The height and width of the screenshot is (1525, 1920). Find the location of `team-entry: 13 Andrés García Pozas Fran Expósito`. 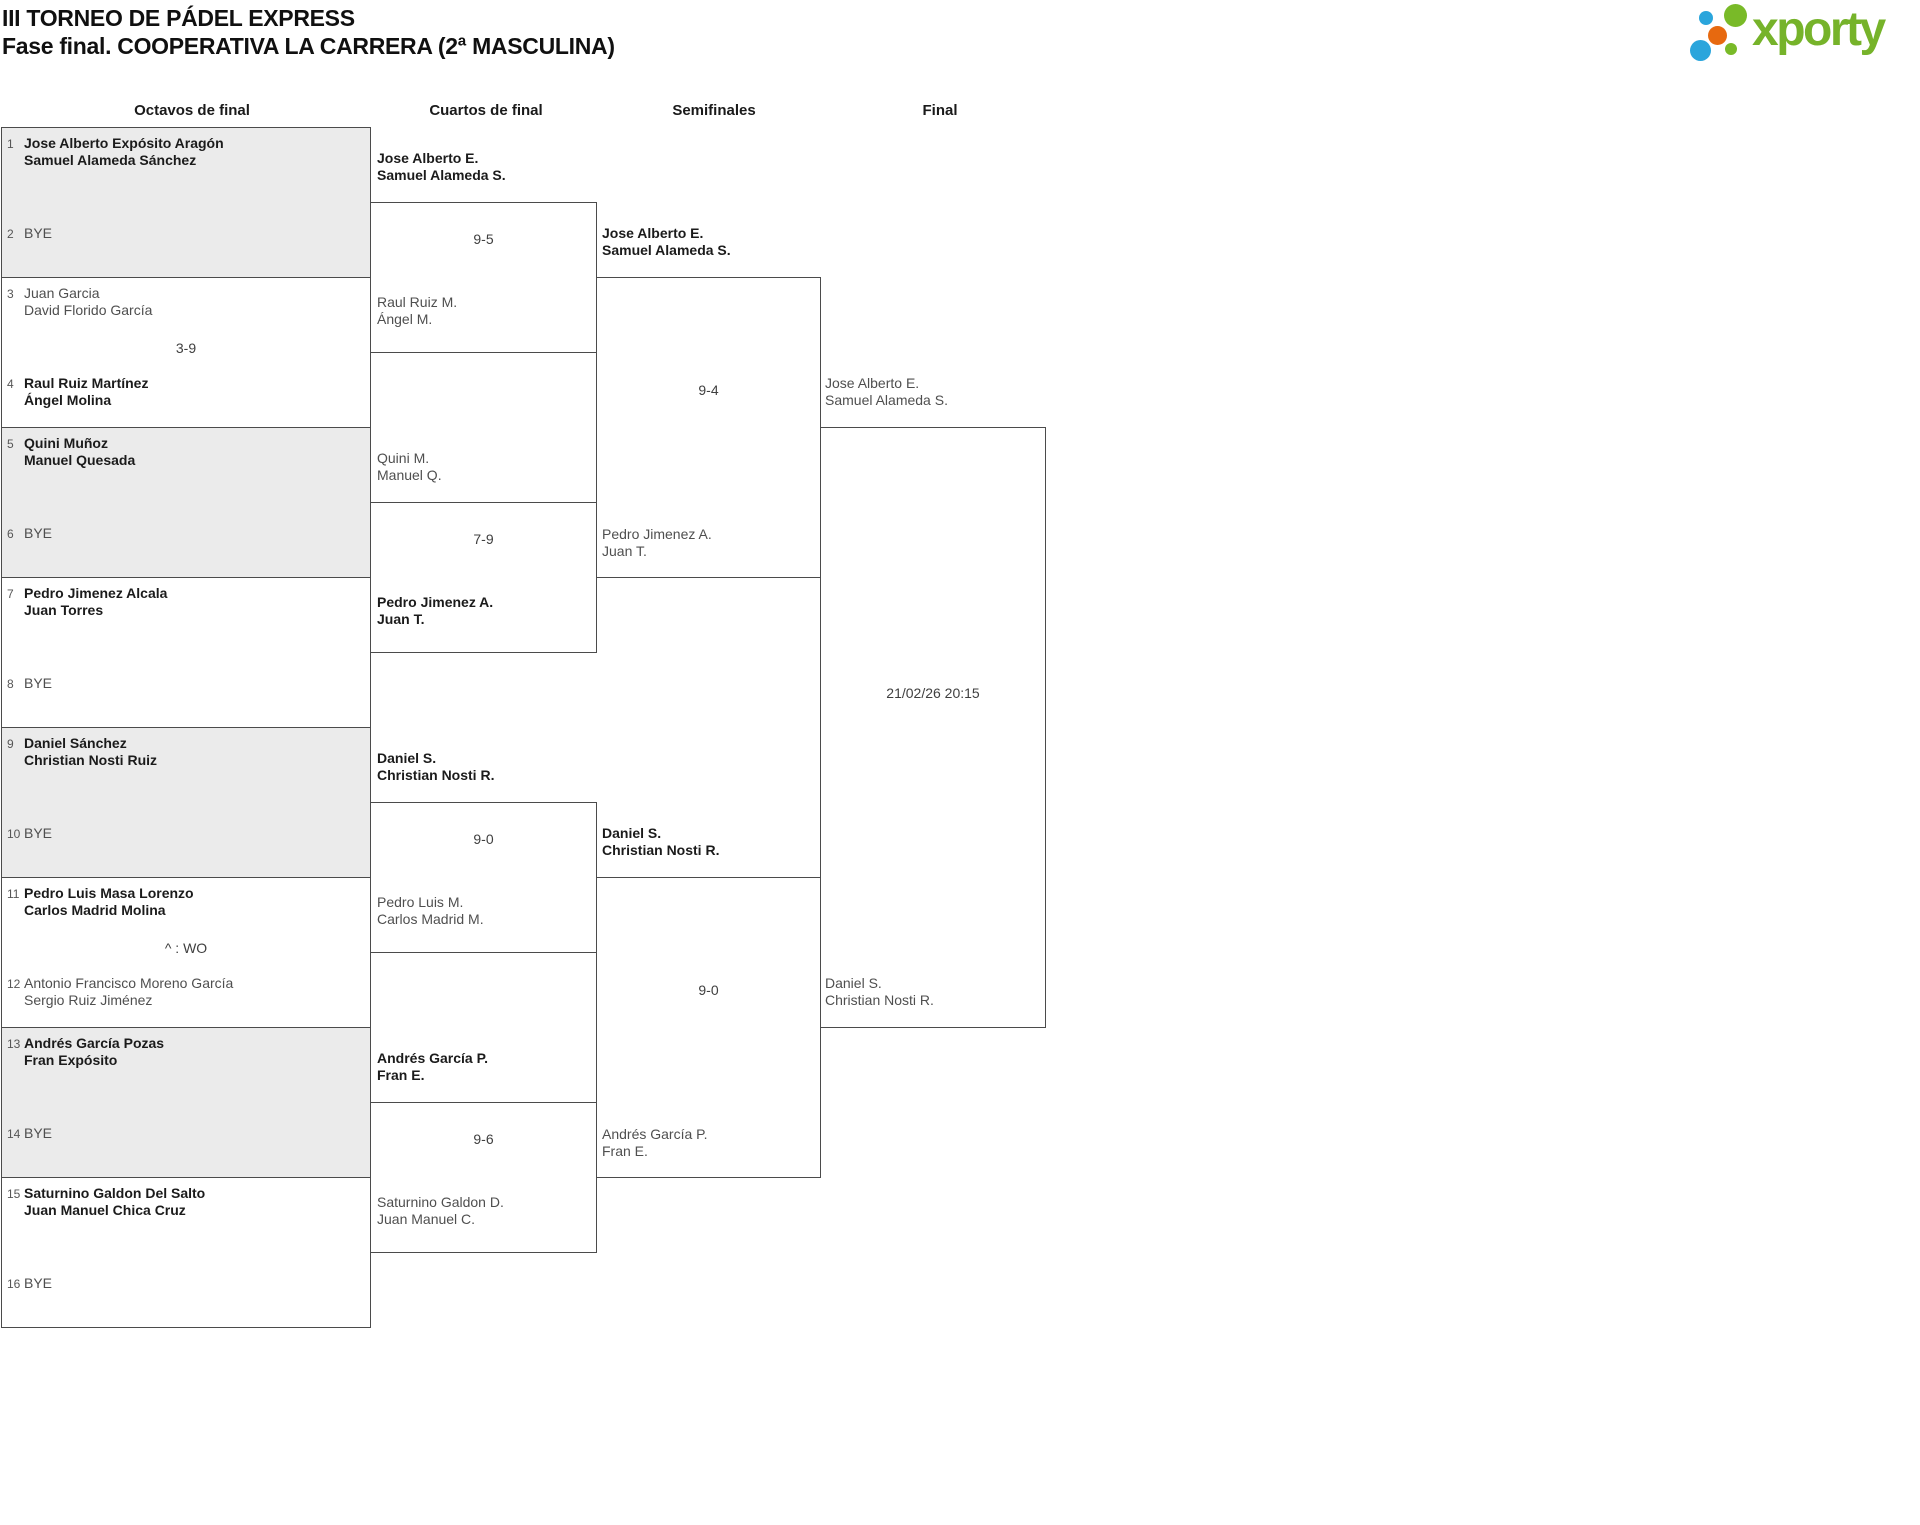

team-entry: 13 Andrés García Pozas Fran Expósito is located at coordinates (86, 1051).